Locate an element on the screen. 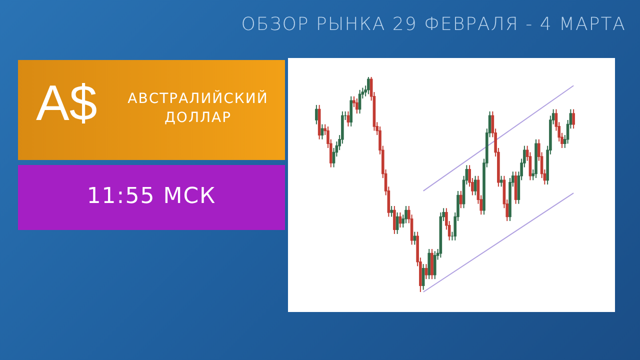 The image size is (640, 360). text: 11:55 МСК is located at coordinates (152, 196).